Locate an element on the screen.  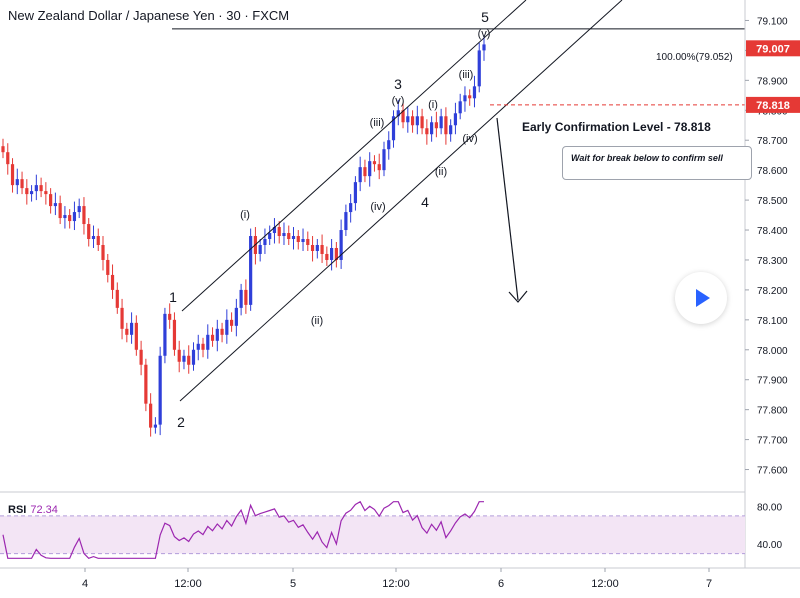
projection-arrow-line is located at coordinates (507, 209).